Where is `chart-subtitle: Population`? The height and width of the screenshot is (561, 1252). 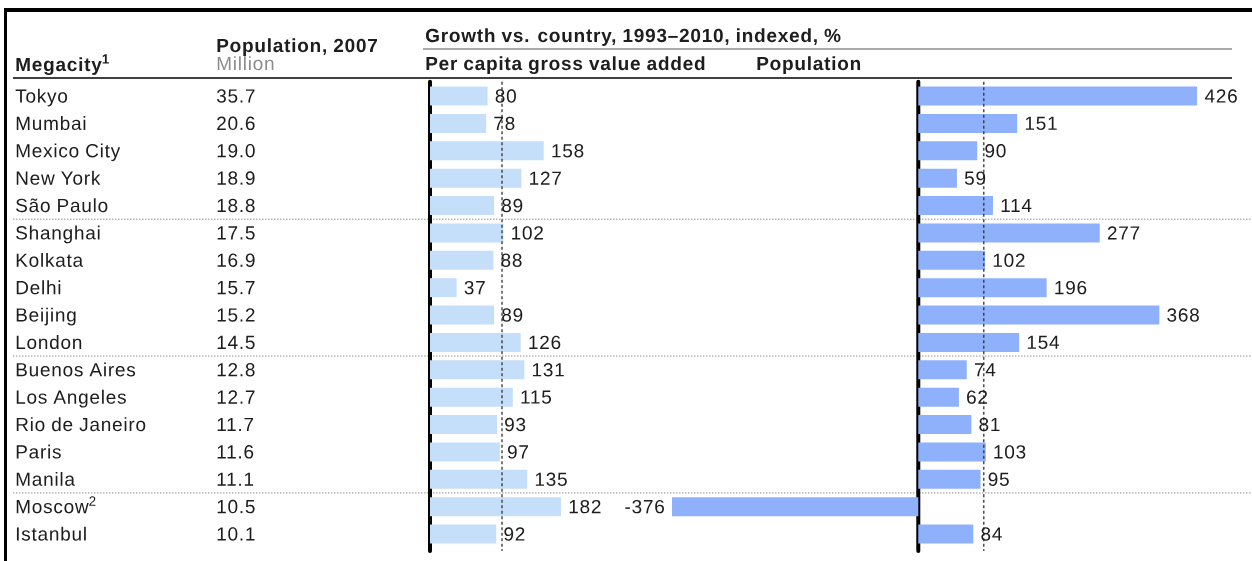
chart-subtitle: Population is located at coordinates (809, 65).